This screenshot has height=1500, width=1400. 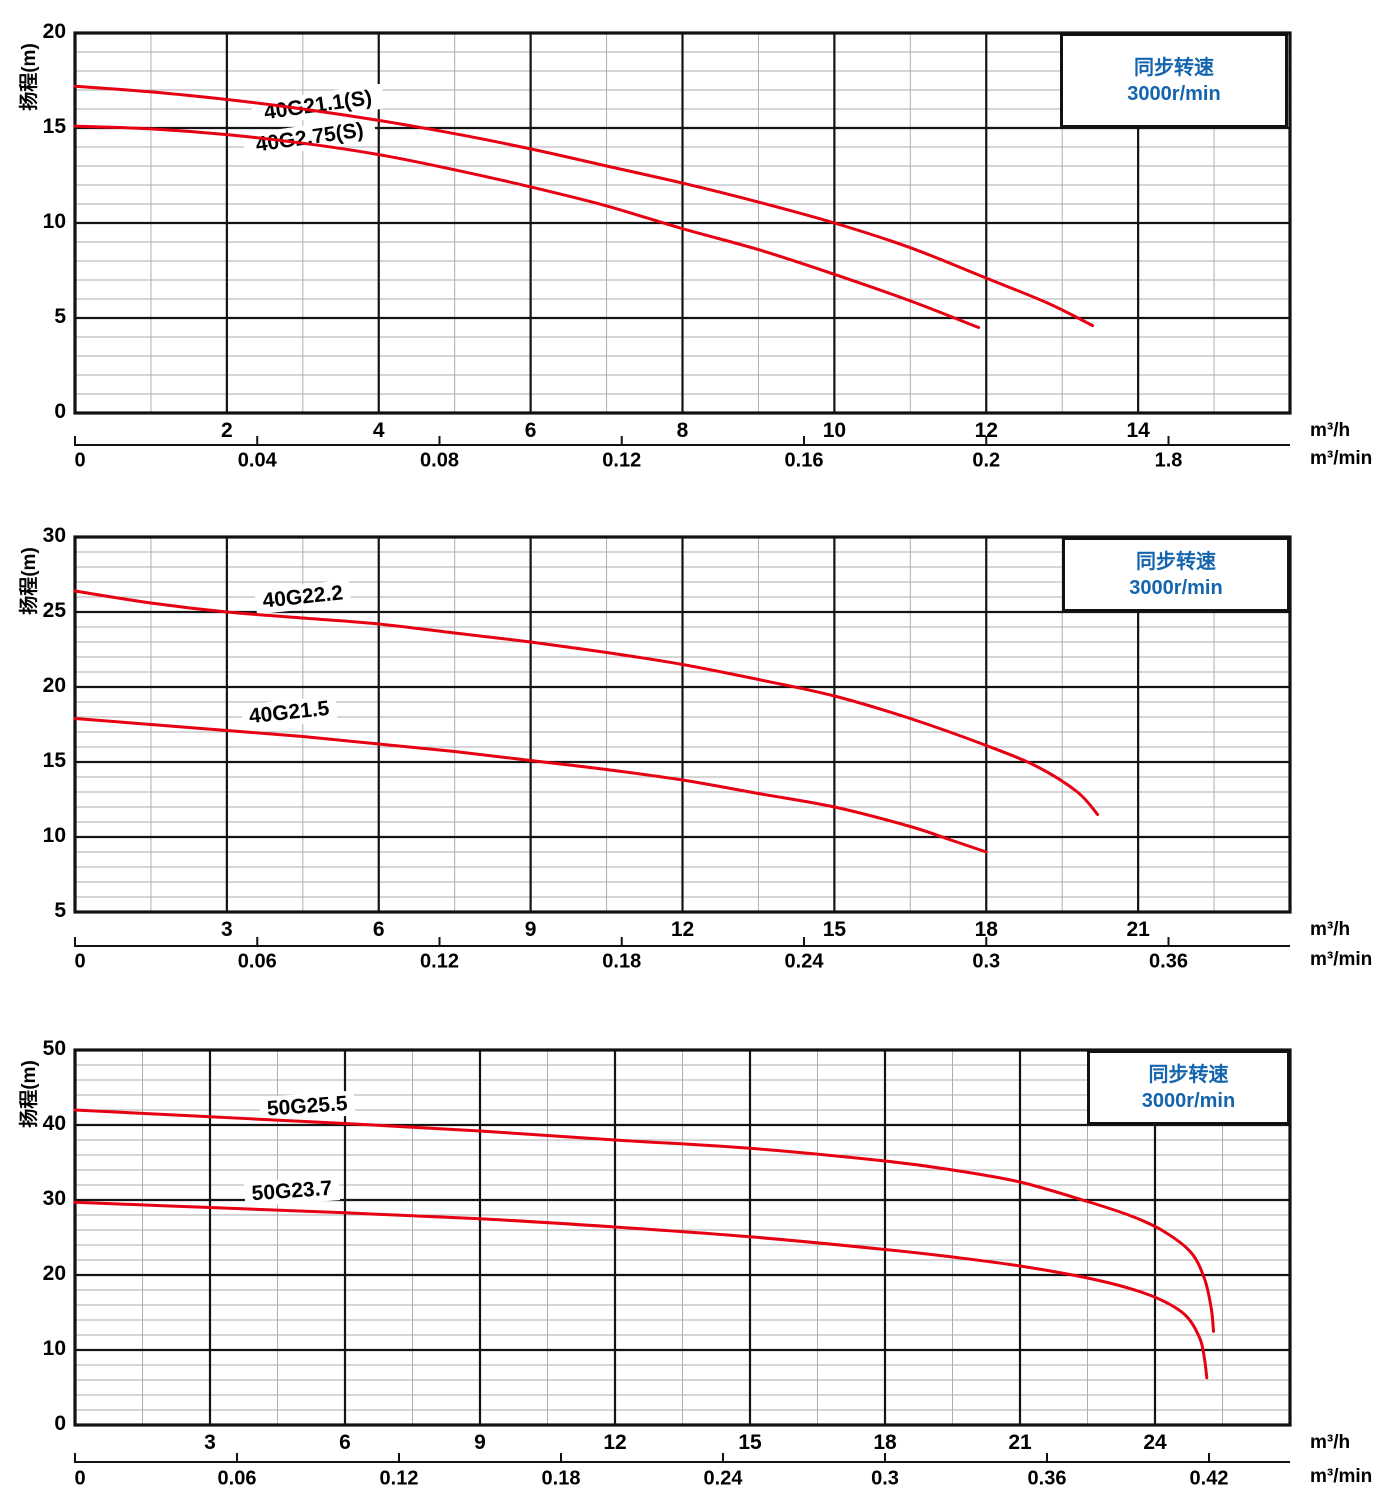 I want to click on curve-label-group: 50G25.5, so click(x=307, y=1106).